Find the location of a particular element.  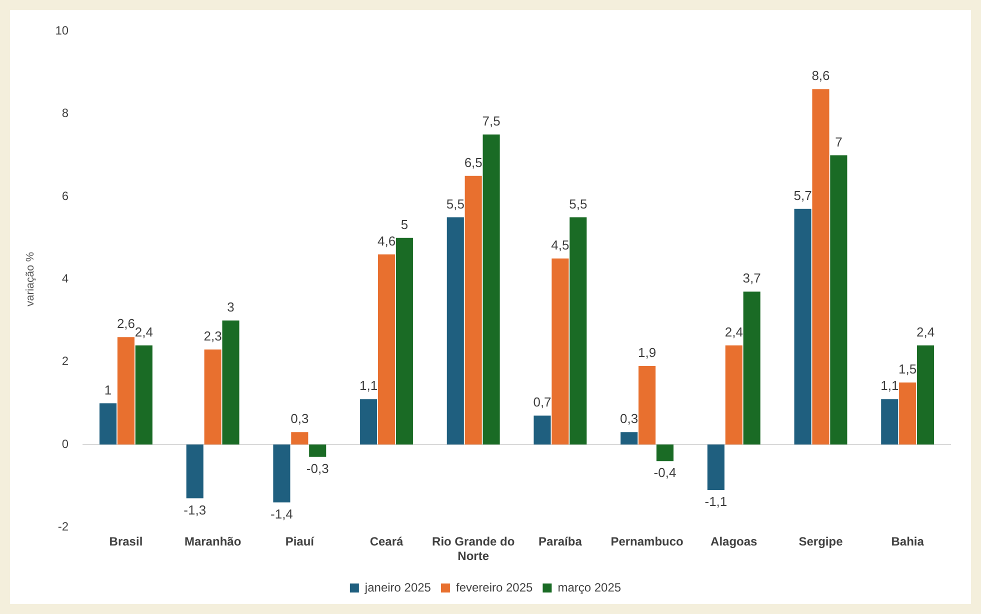

y-tick-label: 2 is located at coordinates (65, 361).